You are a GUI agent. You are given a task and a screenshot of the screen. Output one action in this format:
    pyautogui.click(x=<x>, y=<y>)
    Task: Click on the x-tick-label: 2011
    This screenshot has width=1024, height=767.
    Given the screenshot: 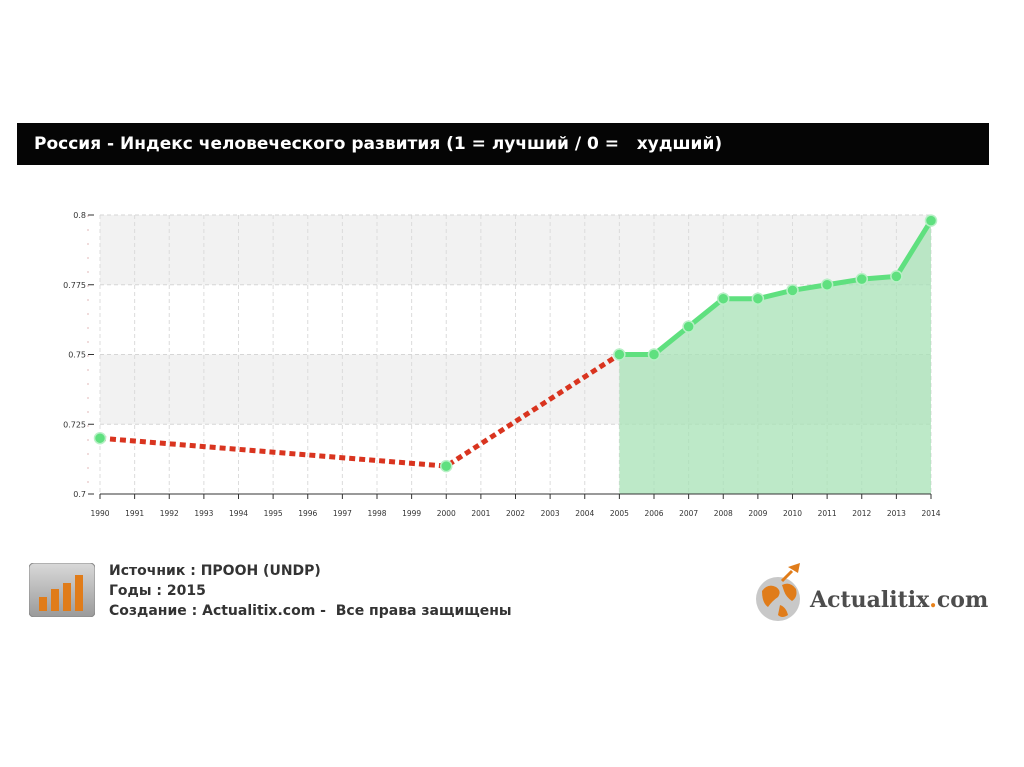 What is the action you would take?
    pyautogui.click(x=827, y=513)
    